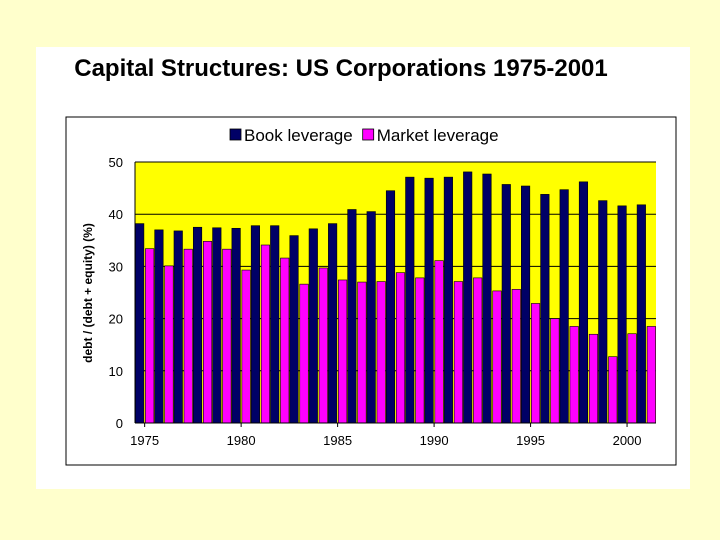  What do you see at coordinates (337, 440) in the screenshot?
I see `x-tick-label: 1985` at bounding box center [337, 440].